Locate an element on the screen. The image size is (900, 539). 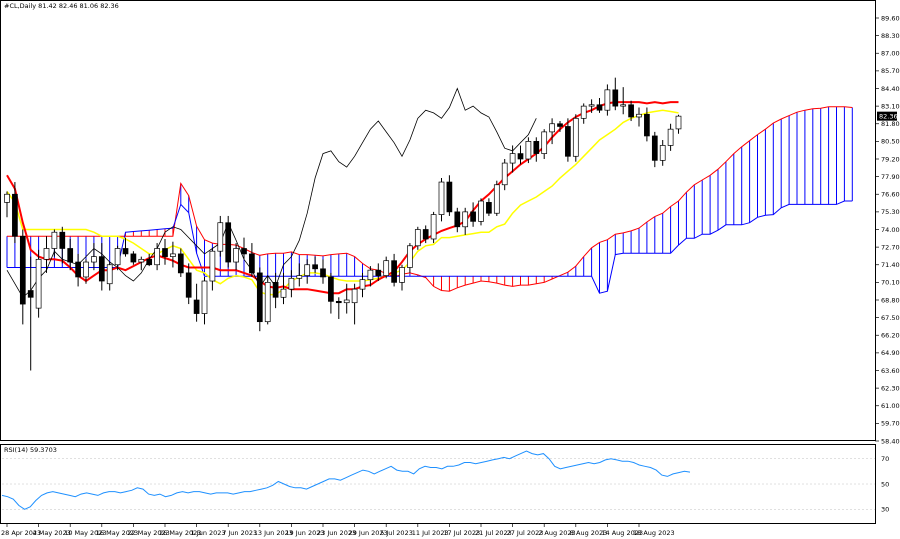
current-price-marker is located at coordinates (887, 116).